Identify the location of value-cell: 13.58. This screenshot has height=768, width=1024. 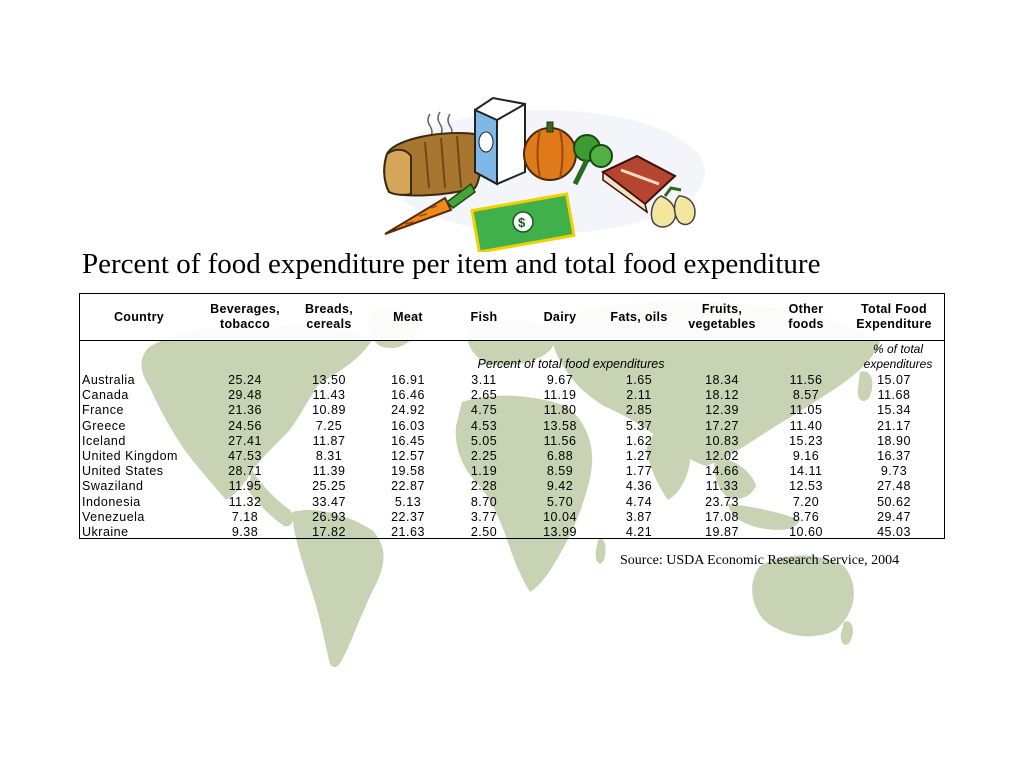
(560, 425).